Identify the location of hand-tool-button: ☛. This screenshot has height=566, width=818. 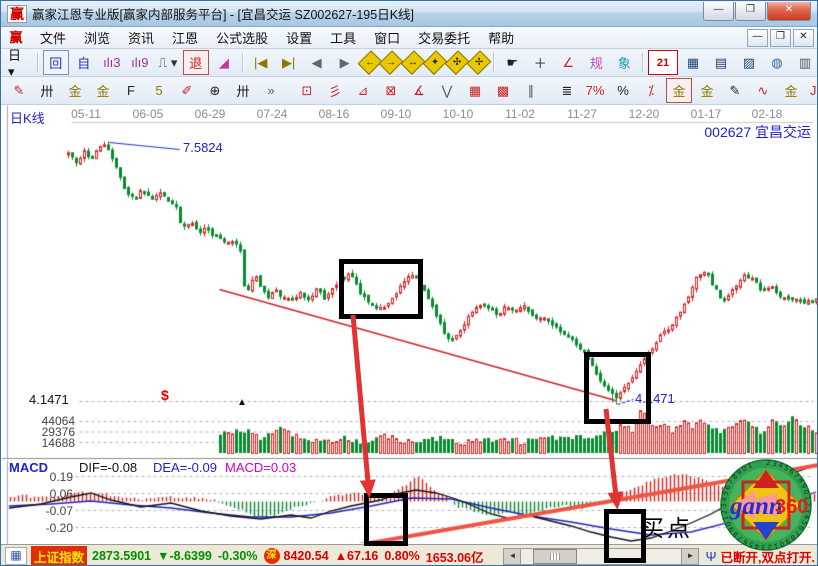
(512, 62).